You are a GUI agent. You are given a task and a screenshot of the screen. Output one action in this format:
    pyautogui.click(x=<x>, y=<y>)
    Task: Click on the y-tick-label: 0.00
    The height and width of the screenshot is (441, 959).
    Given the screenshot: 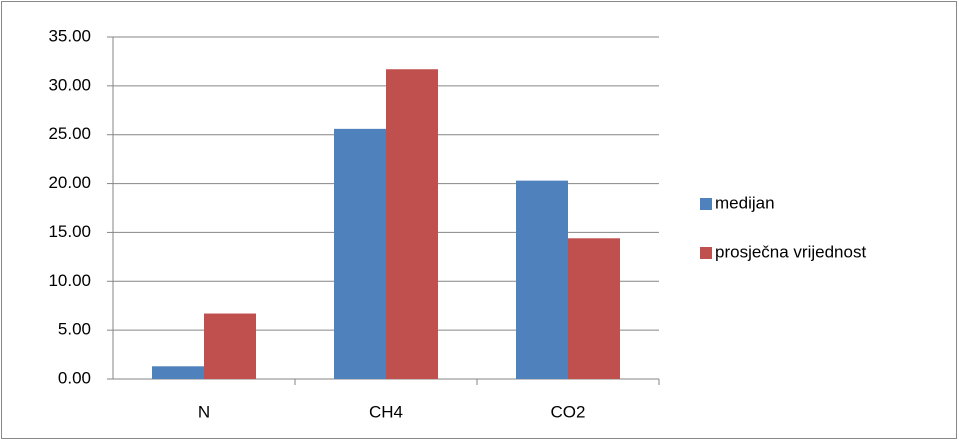 What is the action you would take?
    pyautogui.click(x=74, y=377)
    